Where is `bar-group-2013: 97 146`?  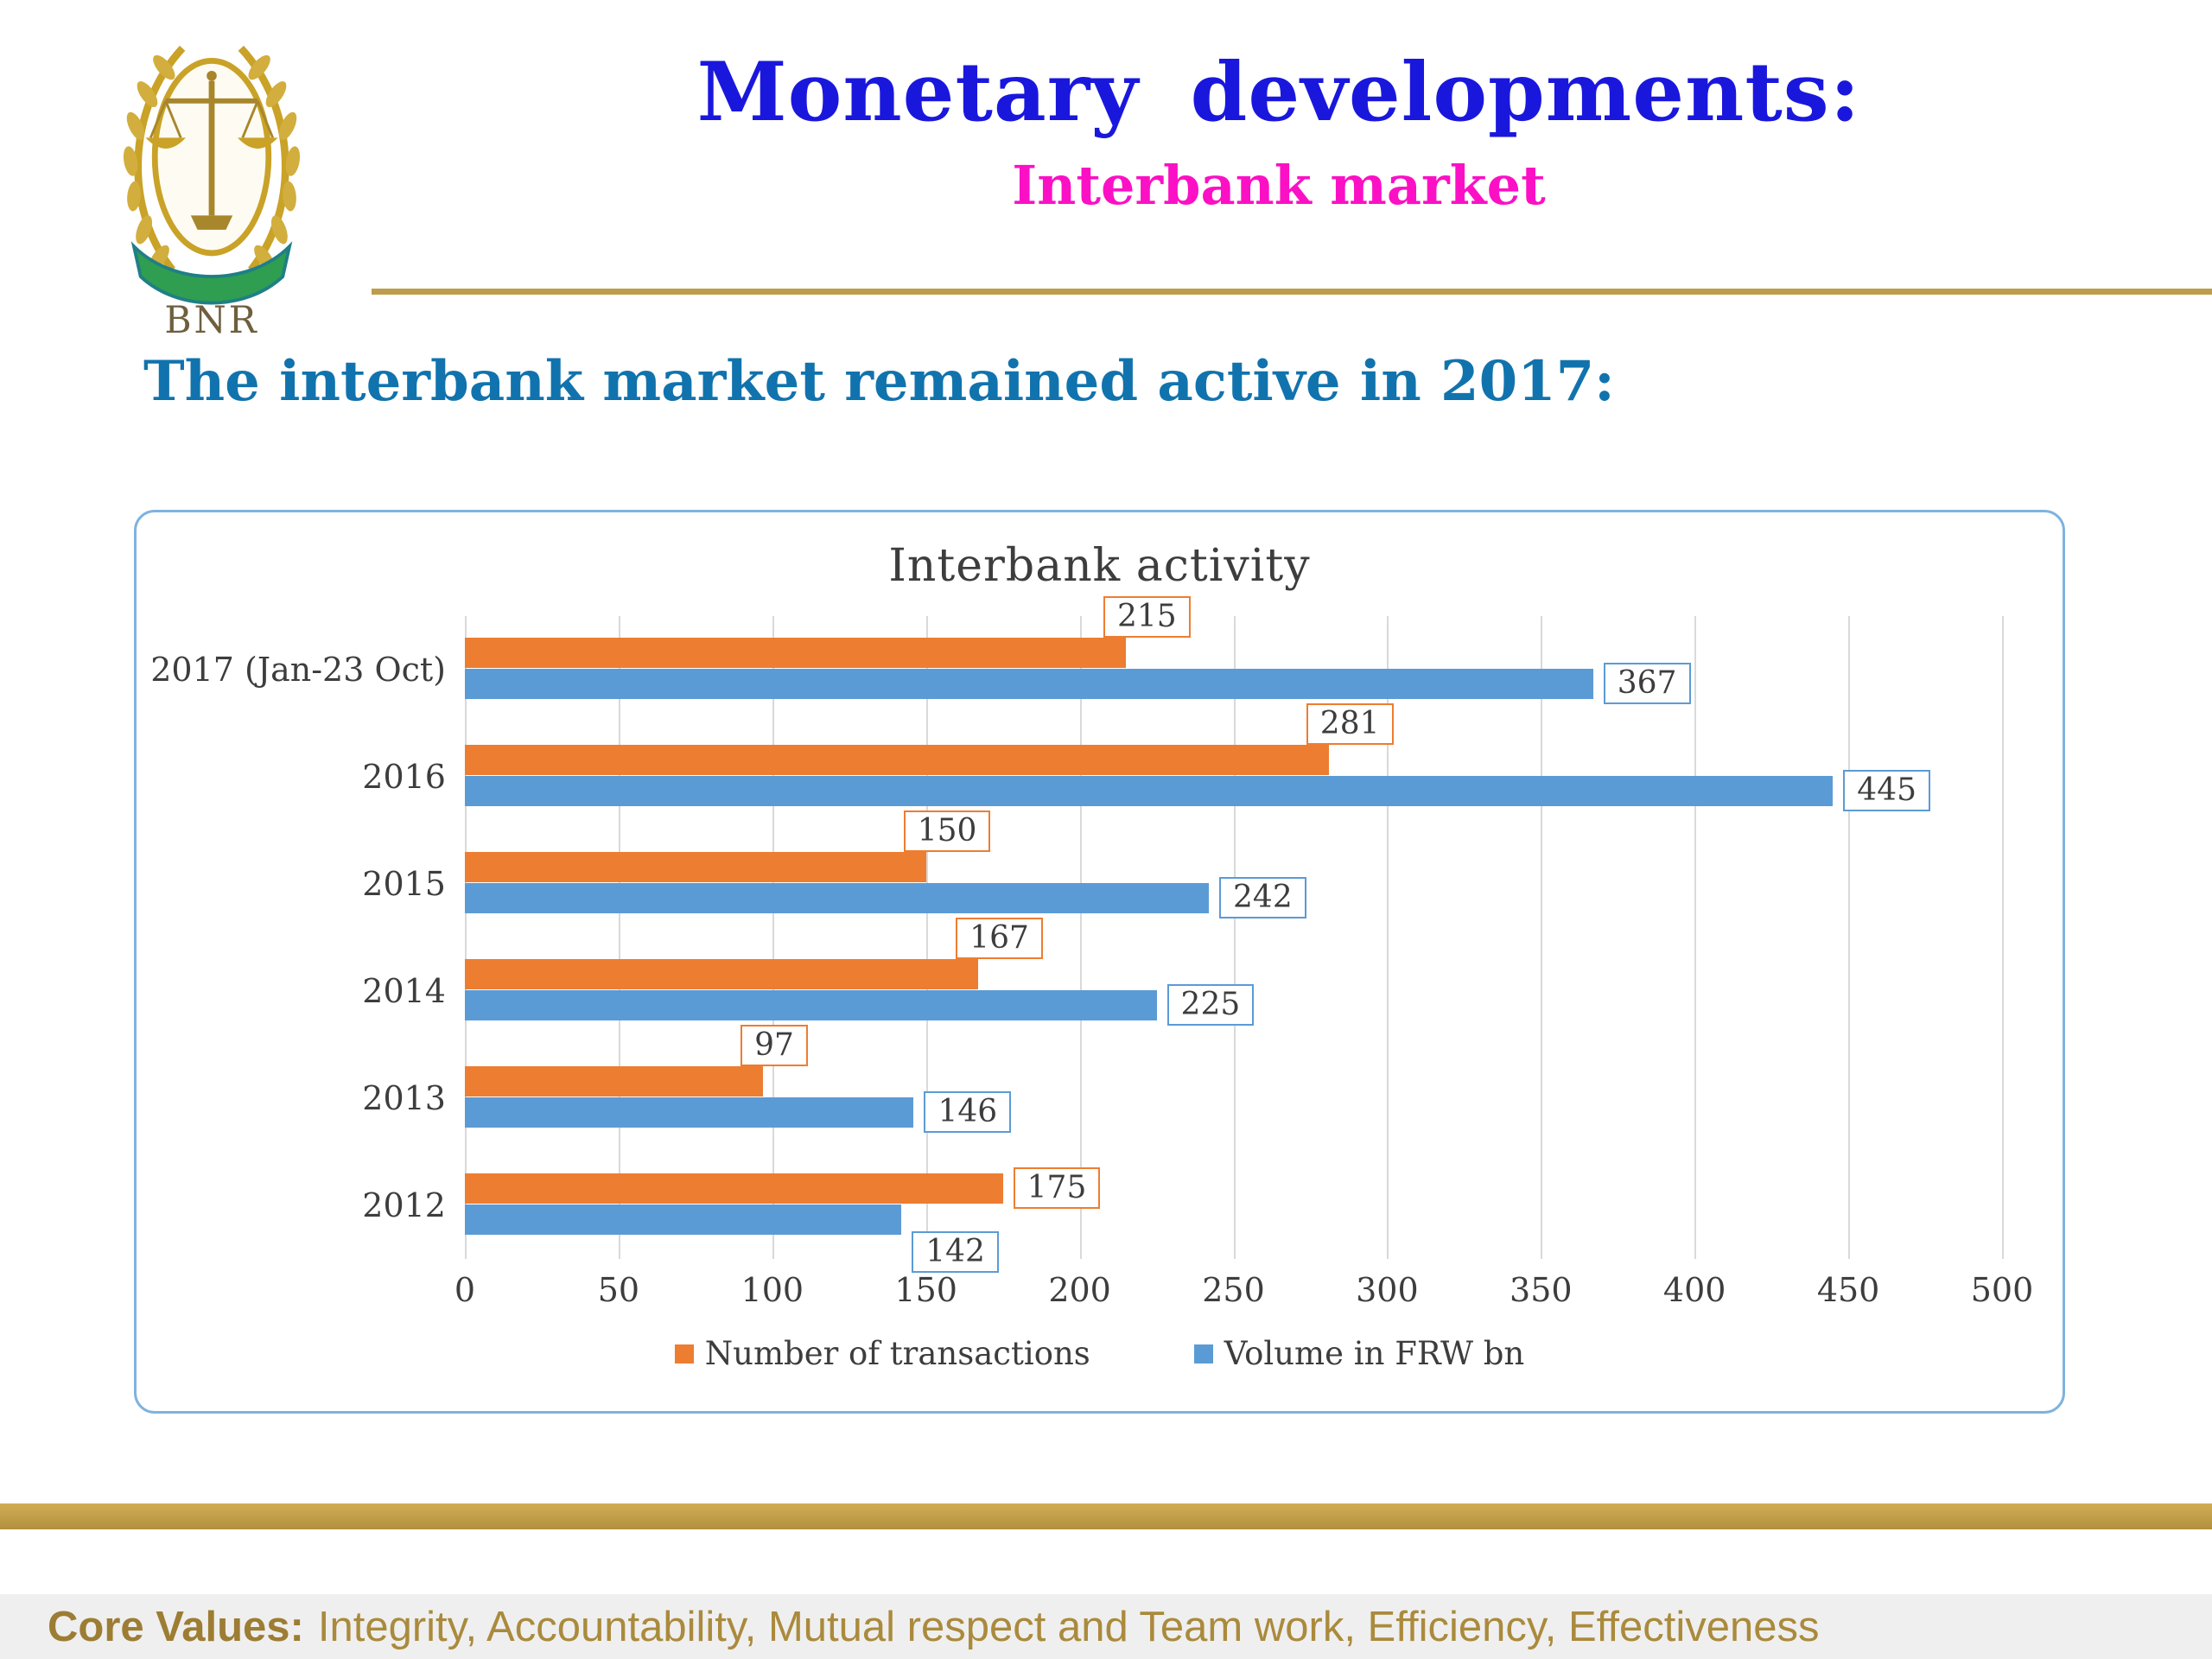 bar-group-2013: 97 146 is located at coordinates (1233, 1088).